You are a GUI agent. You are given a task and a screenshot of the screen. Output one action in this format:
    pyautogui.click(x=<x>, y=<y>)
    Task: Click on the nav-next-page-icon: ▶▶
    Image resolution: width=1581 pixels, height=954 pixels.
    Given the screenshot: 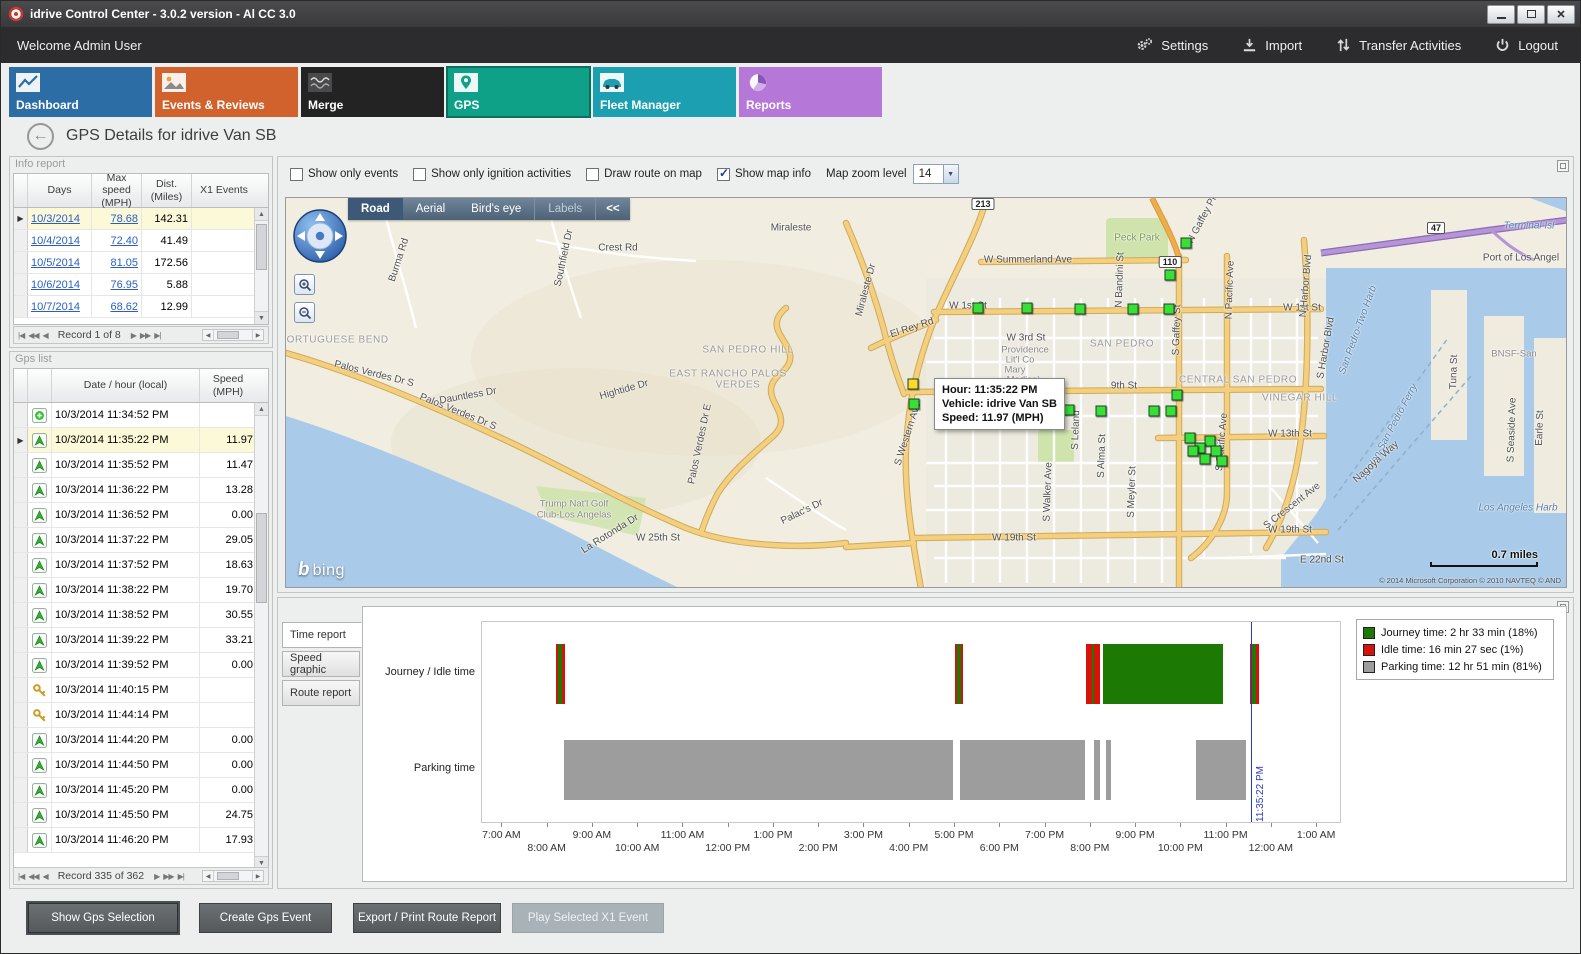 What is the action you would take?
    pyautogui.click(x=168, y=876)
    